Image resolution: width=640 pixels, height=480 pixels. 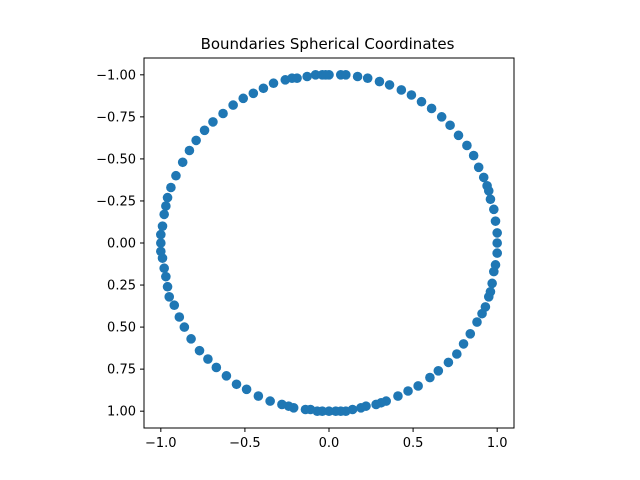 What do you see at coordinates (161, 443) in the screenshot?
I see `x-tick-label: −1.0` at bounding box center [161, 443].